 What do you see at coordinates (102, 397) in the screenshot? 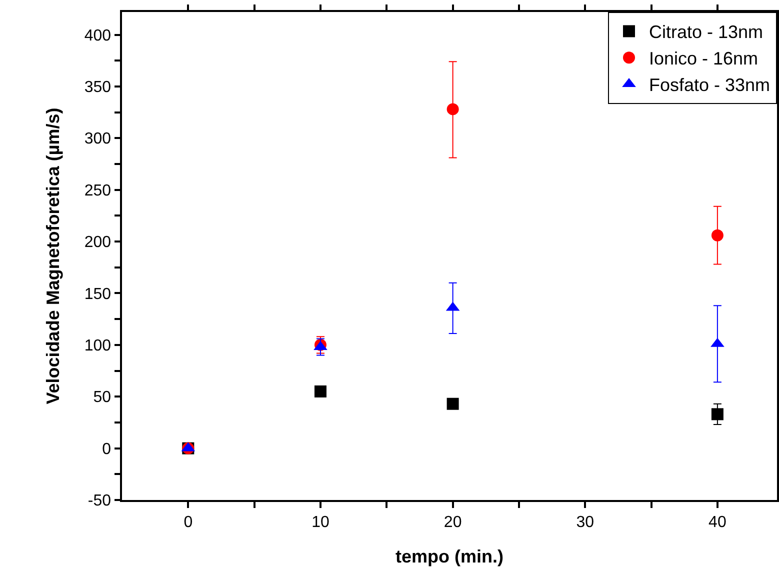
I see `y-tick-label: 50` at bounding box center [102, 397].